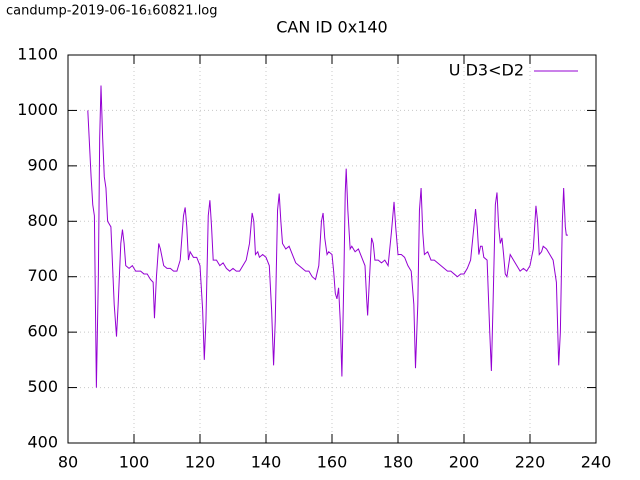 This screenshot has height=480, width=640. Describe the element at coordinates (596, 462) in the screenshot. I see `x-tick-label: 240` at that location.